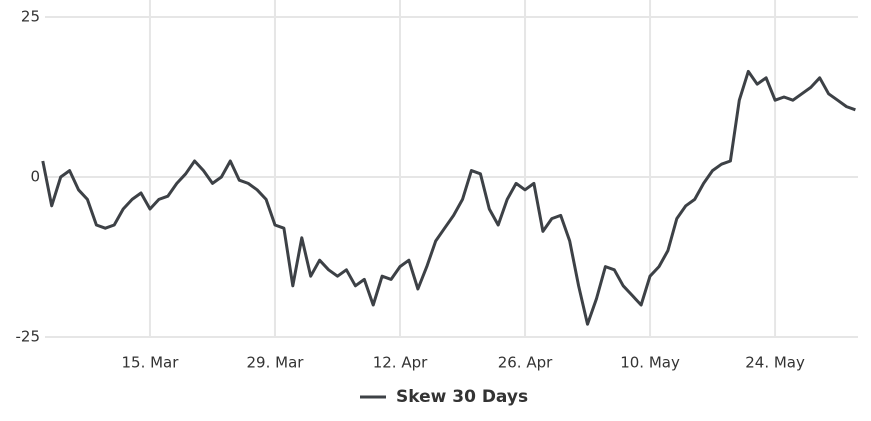  What do you see at coordinates (30, 17) in the screenshot?
I see `y-tick-label: 25` at bounding box center [30, 17].